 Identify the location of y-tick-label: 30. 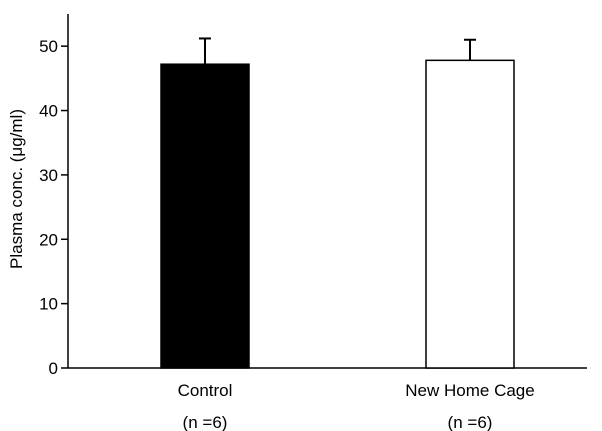
(48, 175).